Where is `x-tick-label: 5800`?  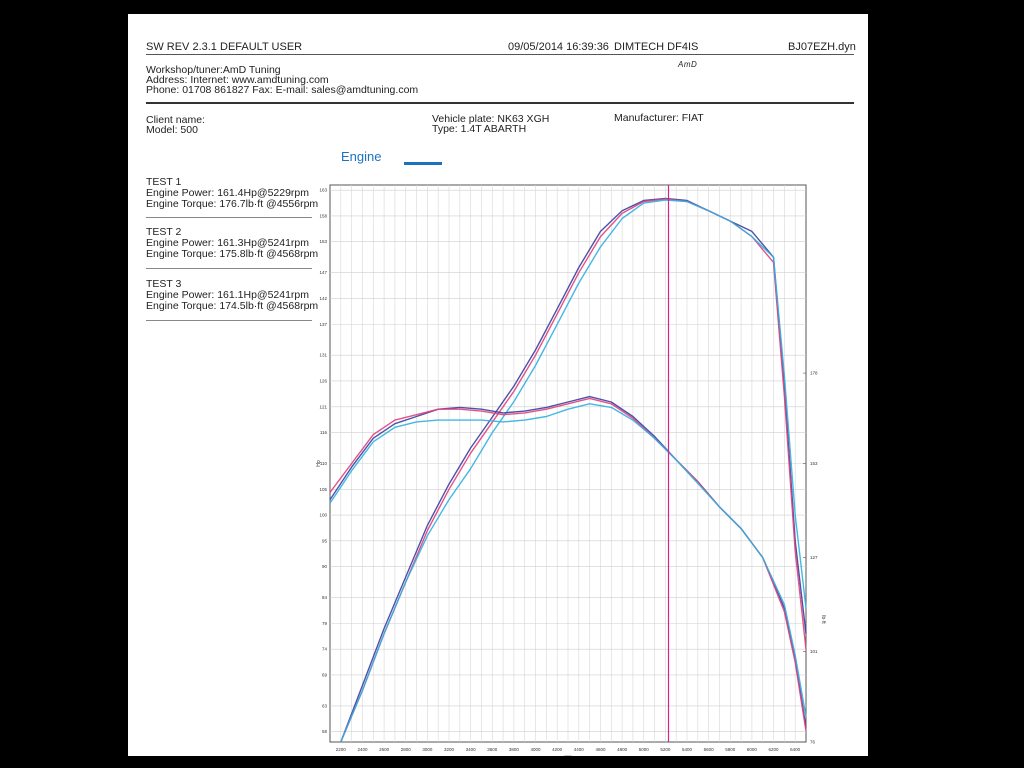
x-tick-label: 5800 is located at coordinates (730, 749).